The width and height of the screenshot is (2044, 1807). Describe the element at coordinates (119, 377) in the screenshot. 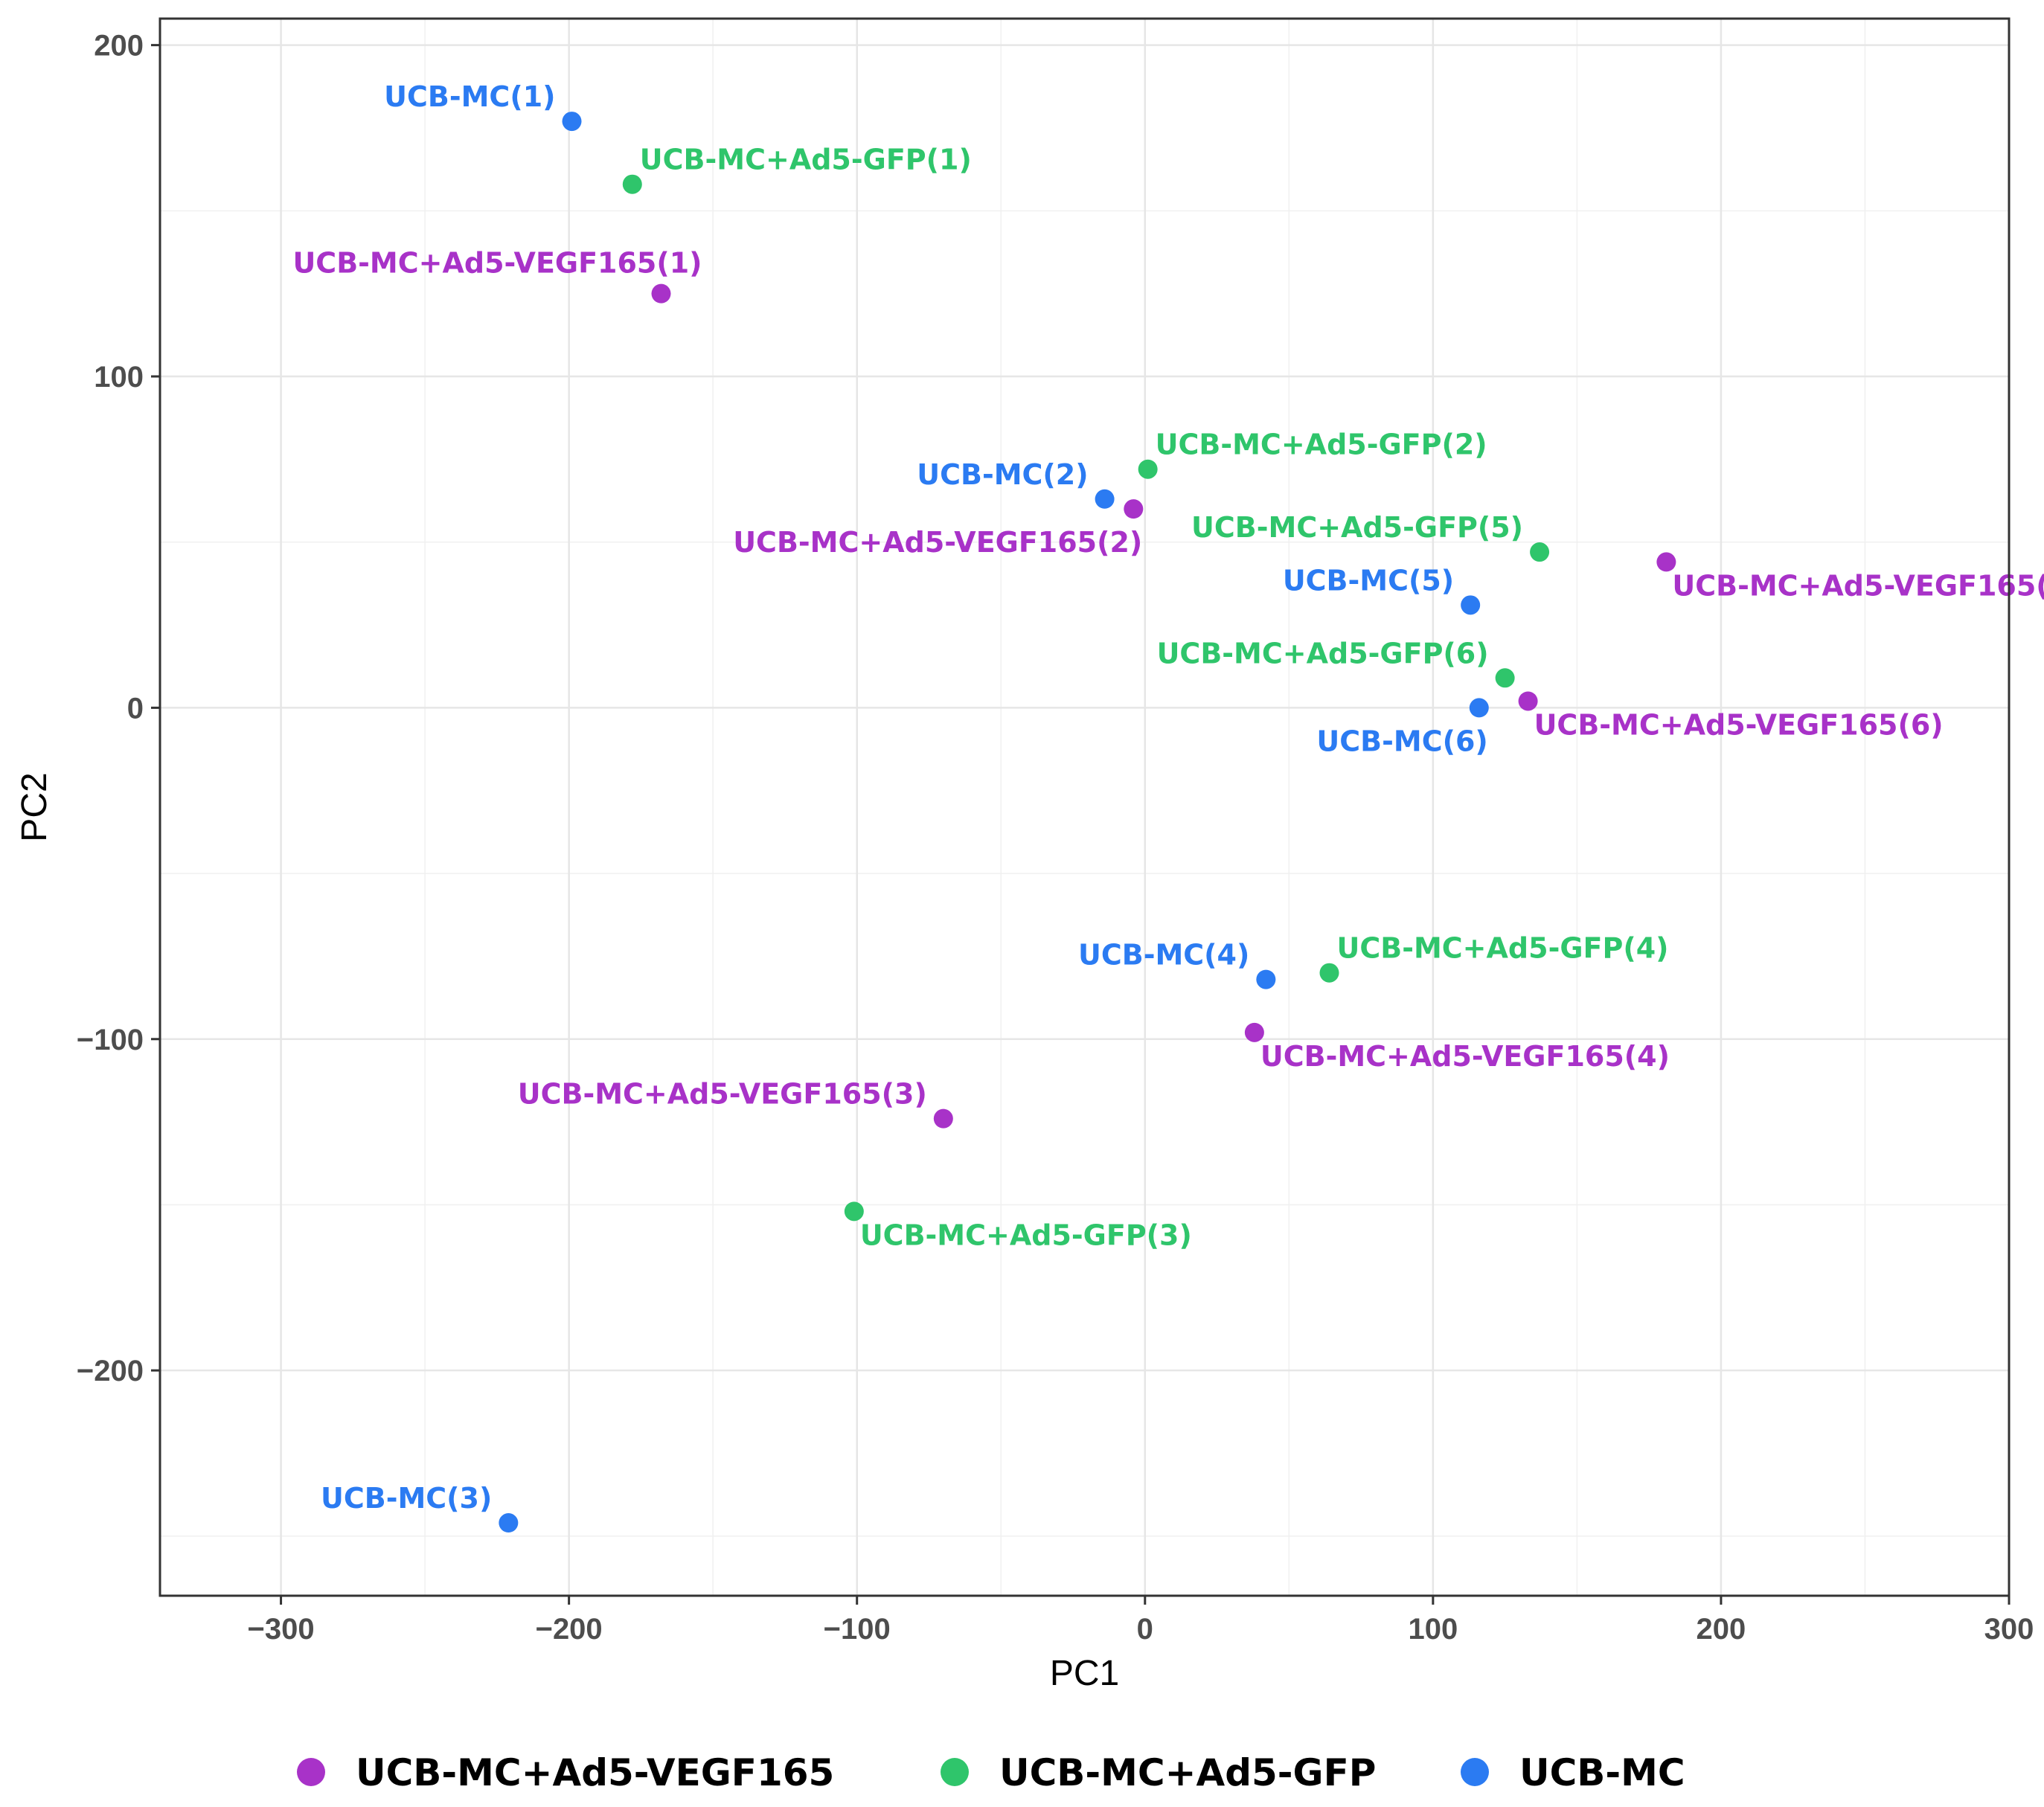

I see `y-tick-label: 100` at that location.